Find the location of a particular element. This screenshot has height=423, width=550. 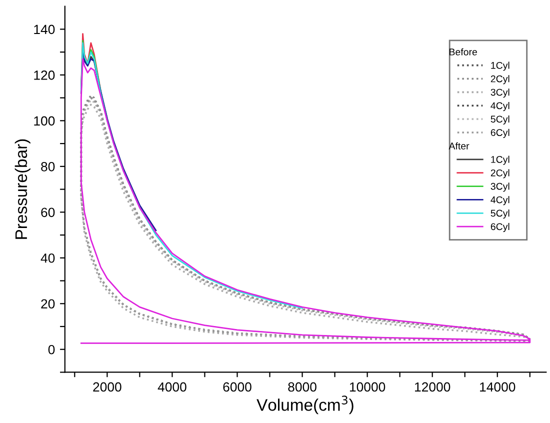

x-tick-label: 6000 is located at coordinates (237, 387).